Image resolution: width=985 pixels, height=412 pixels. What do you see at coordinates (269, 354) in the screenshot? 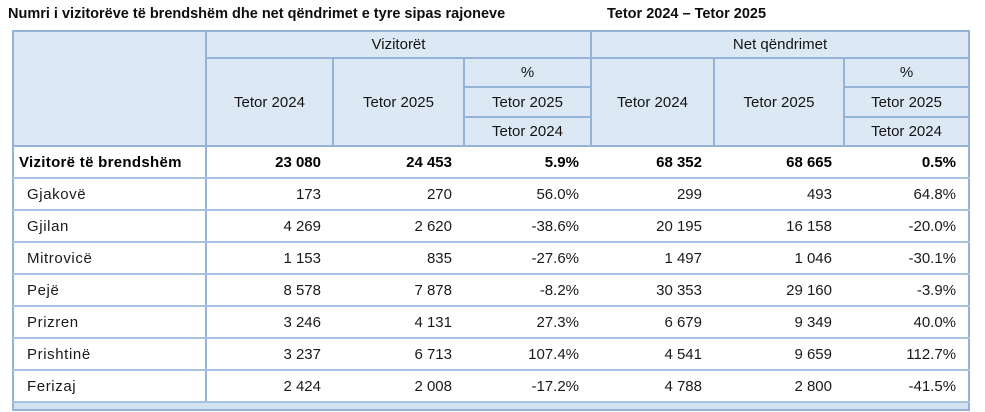
I see `visitors-2024-value: 3 237` at bounding box center [269, 354].